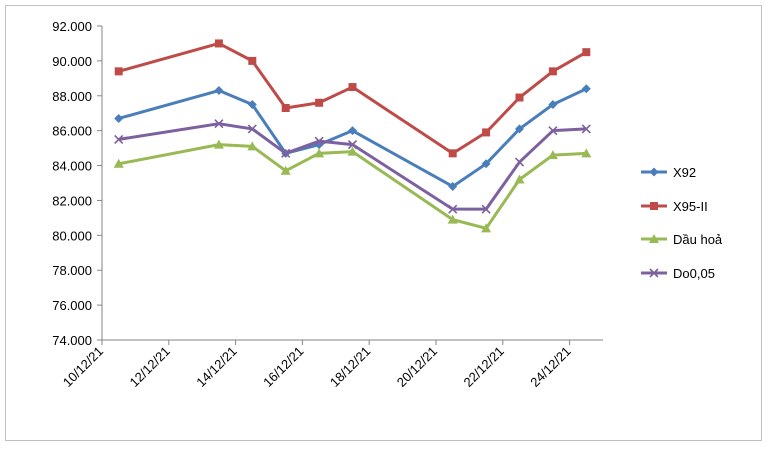 This screenshot has height=451, width=768. I want to click on legend-label: Do0,05, so click(694, 273).